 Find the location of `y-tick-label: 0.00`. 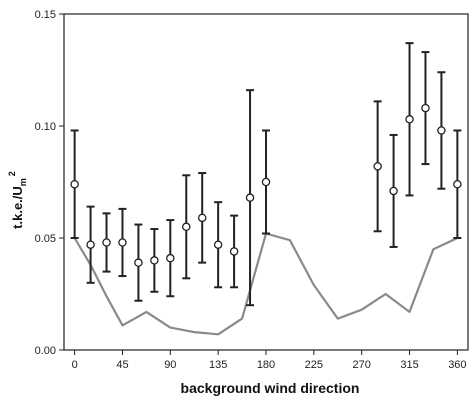

y-tick-label: 0.00 is located at coordinates (45, 351).